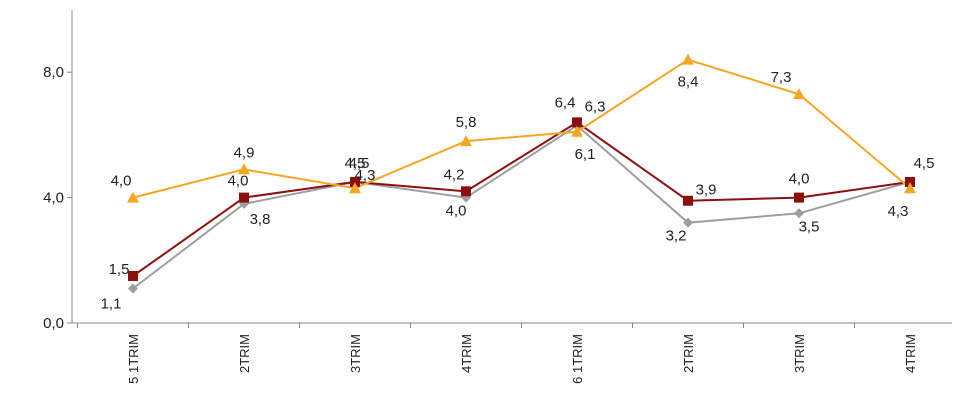 This screenshot has width=960, height=400. What do you see at coordinates (688, 82) in the screenshot?
I see `data-label: 8,4` at bounding box center [688, 82].